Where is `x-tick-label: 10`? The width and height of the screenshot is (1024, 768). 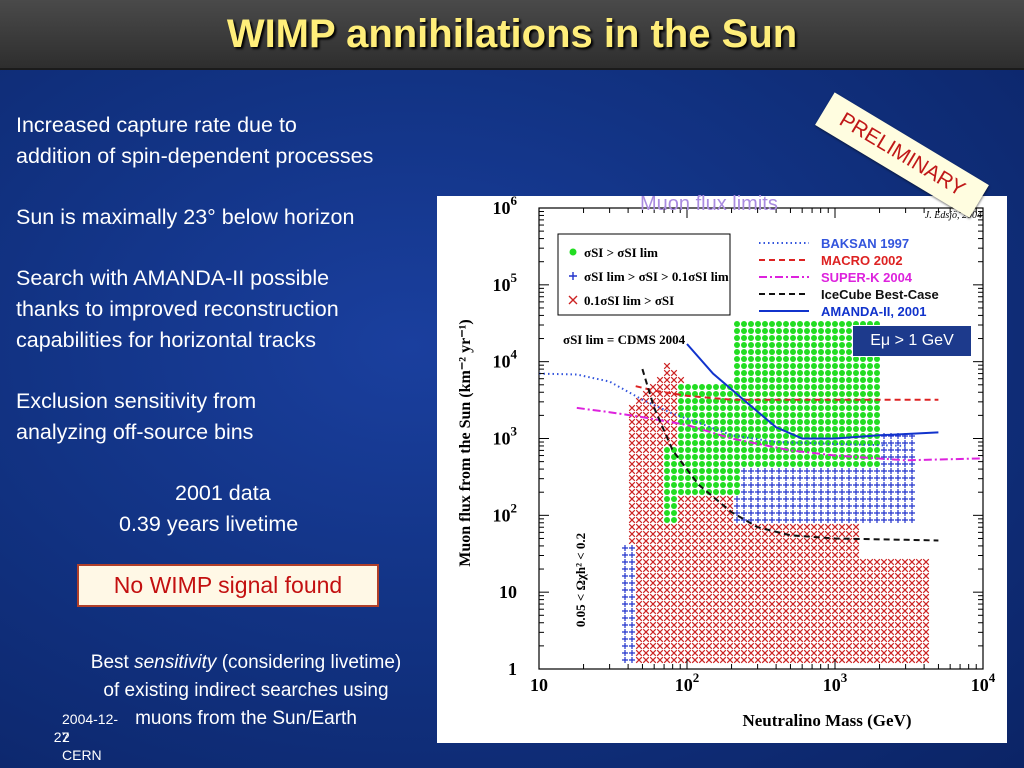
x-tick-label: 10 is located at coordinates (539, 685).